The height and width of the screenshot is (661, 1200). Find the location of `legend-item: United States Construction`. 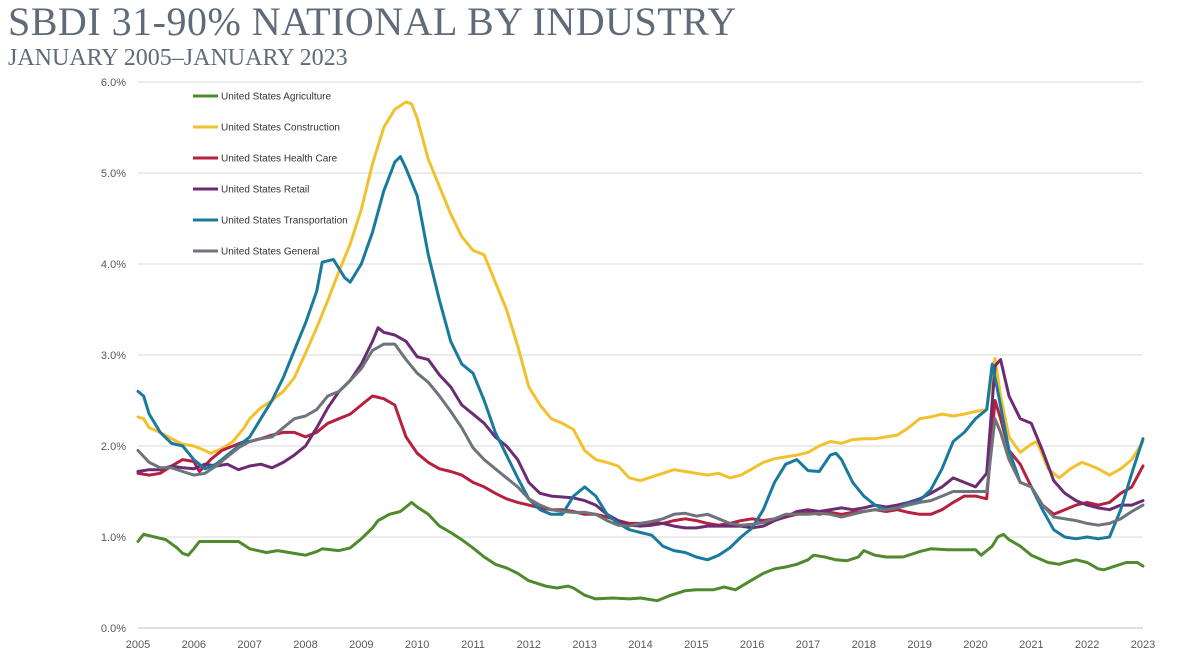

legend-item: United States Construction is located at coordinates (266, 128).